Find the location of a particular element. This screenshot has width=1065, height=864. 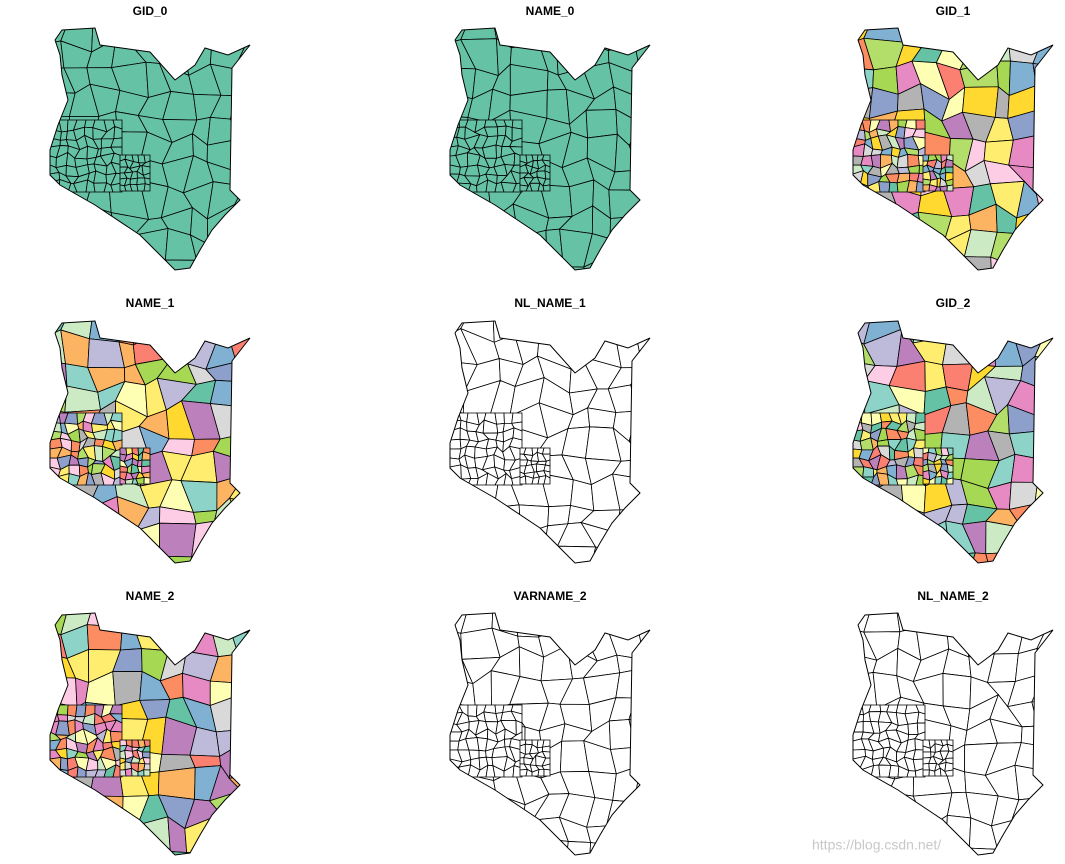

country-outline is located at coordinates (150, 149).